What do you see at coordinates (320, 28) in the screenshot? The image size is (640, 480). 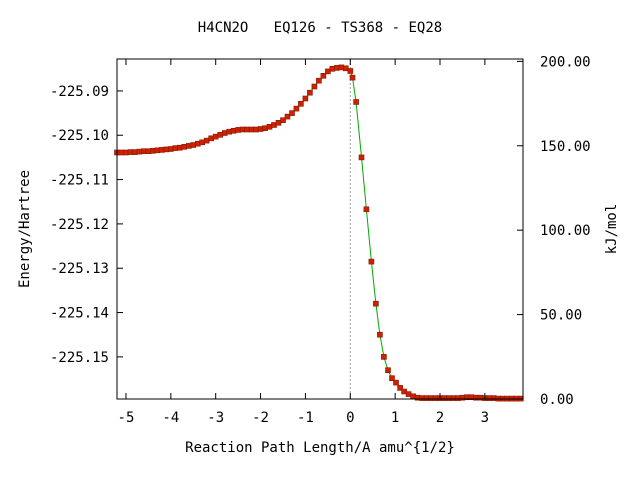 I see `chart-title: H4CN2O EQ126 - TS368 - EQ28` at bounding box center [320, 28].